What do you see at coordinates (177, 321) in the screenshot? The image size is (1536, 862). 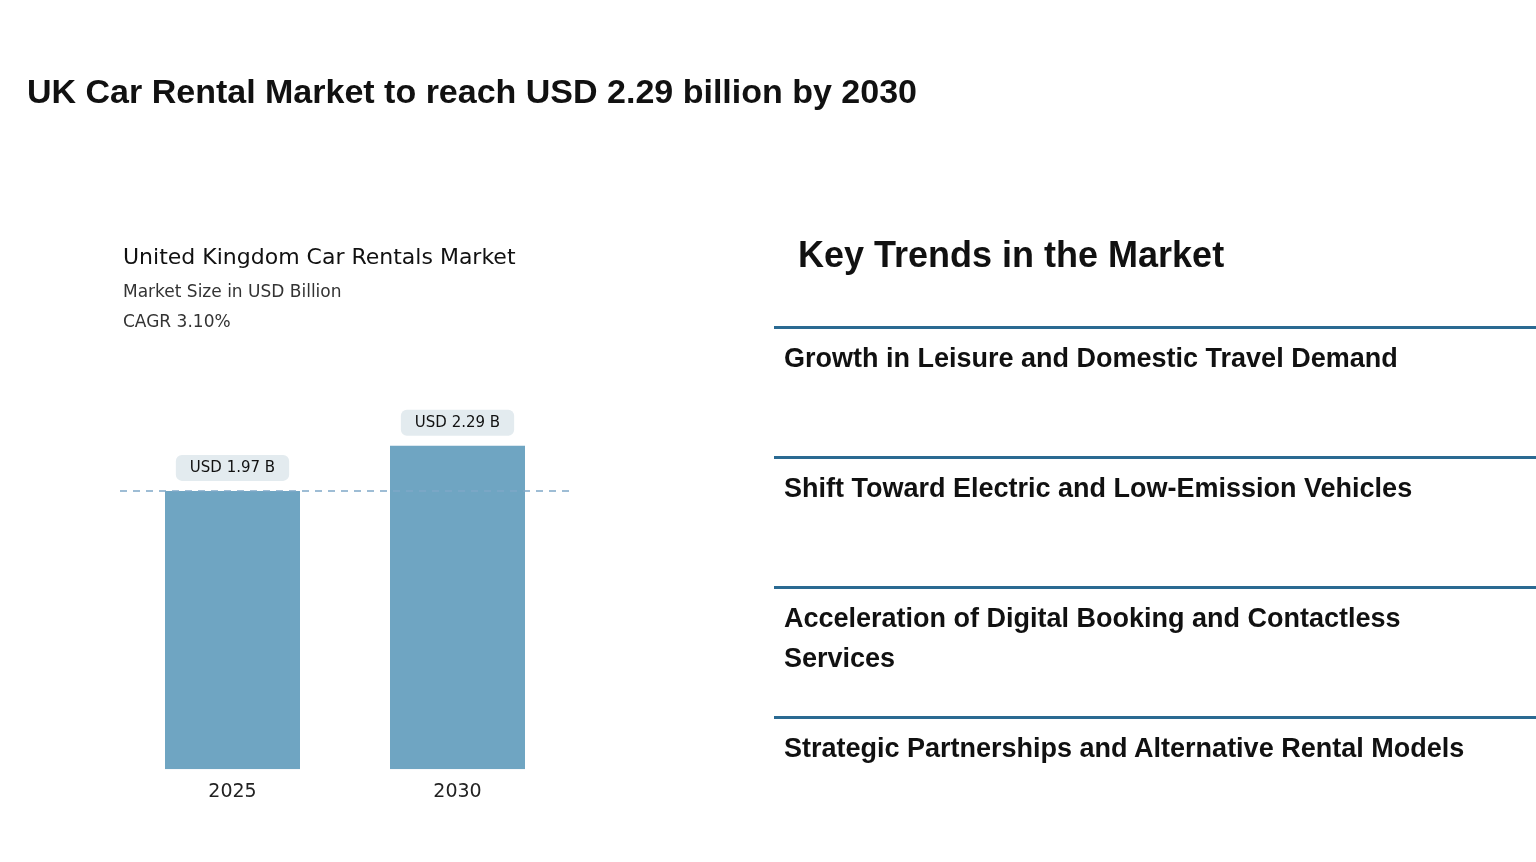 I see `text: CAGR 3.10%` at bounding box center [177, 321].